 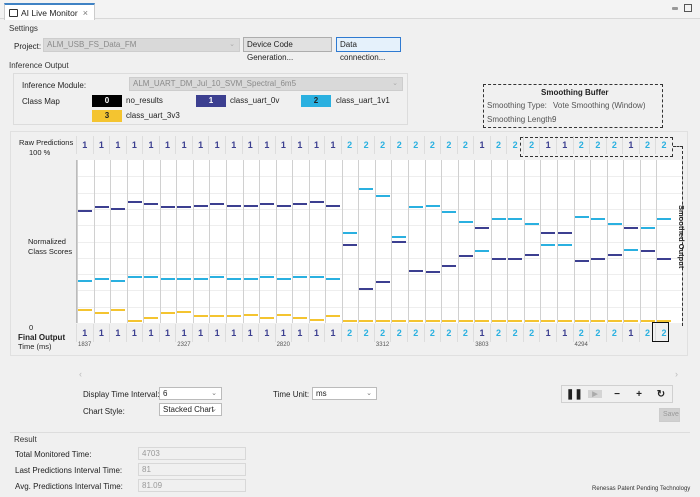 I want to click on minimize-icon, so click(x=675, y=8).